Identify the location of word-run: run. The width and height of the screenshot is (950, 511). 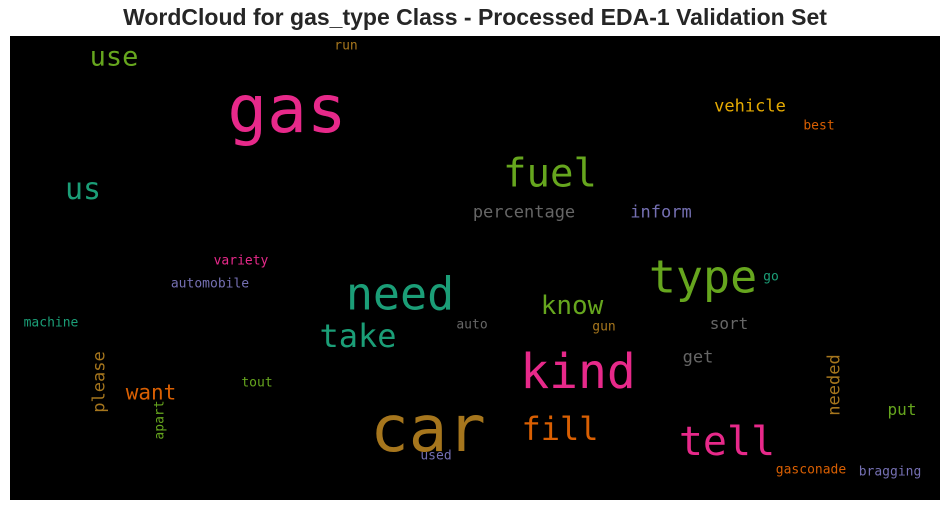
(346, 46).